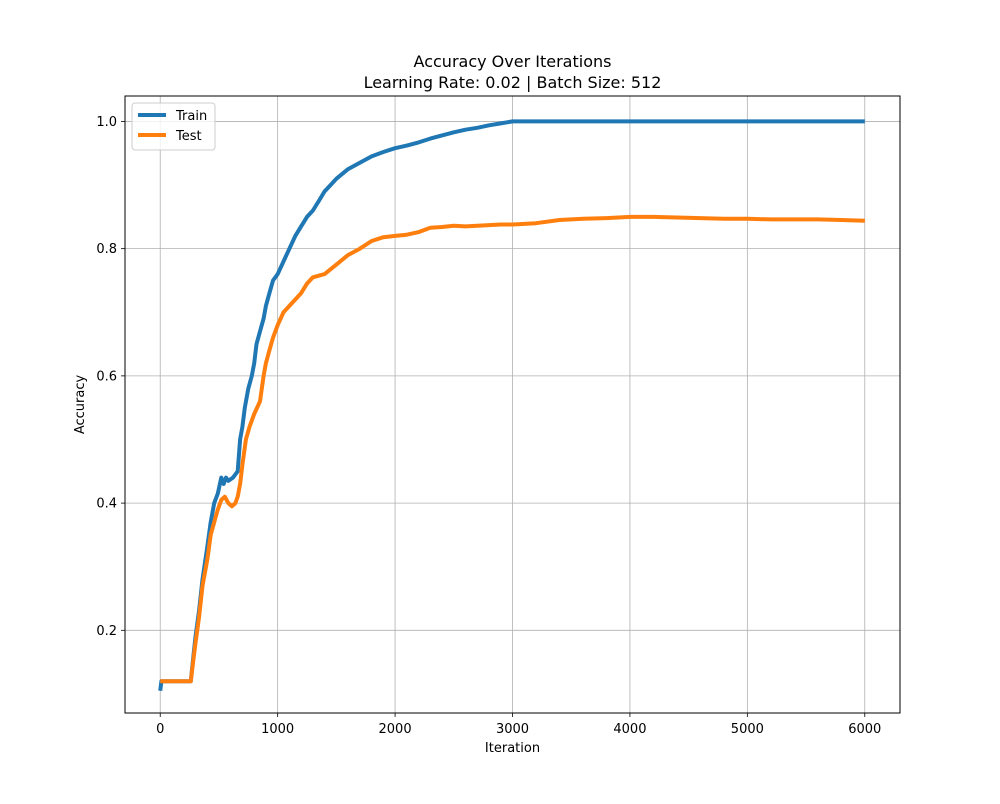  What do you see at coordinates (106, 122) in the screenshot?
I see `y-tick-label: 1.0` at bounding box center [106, 122].